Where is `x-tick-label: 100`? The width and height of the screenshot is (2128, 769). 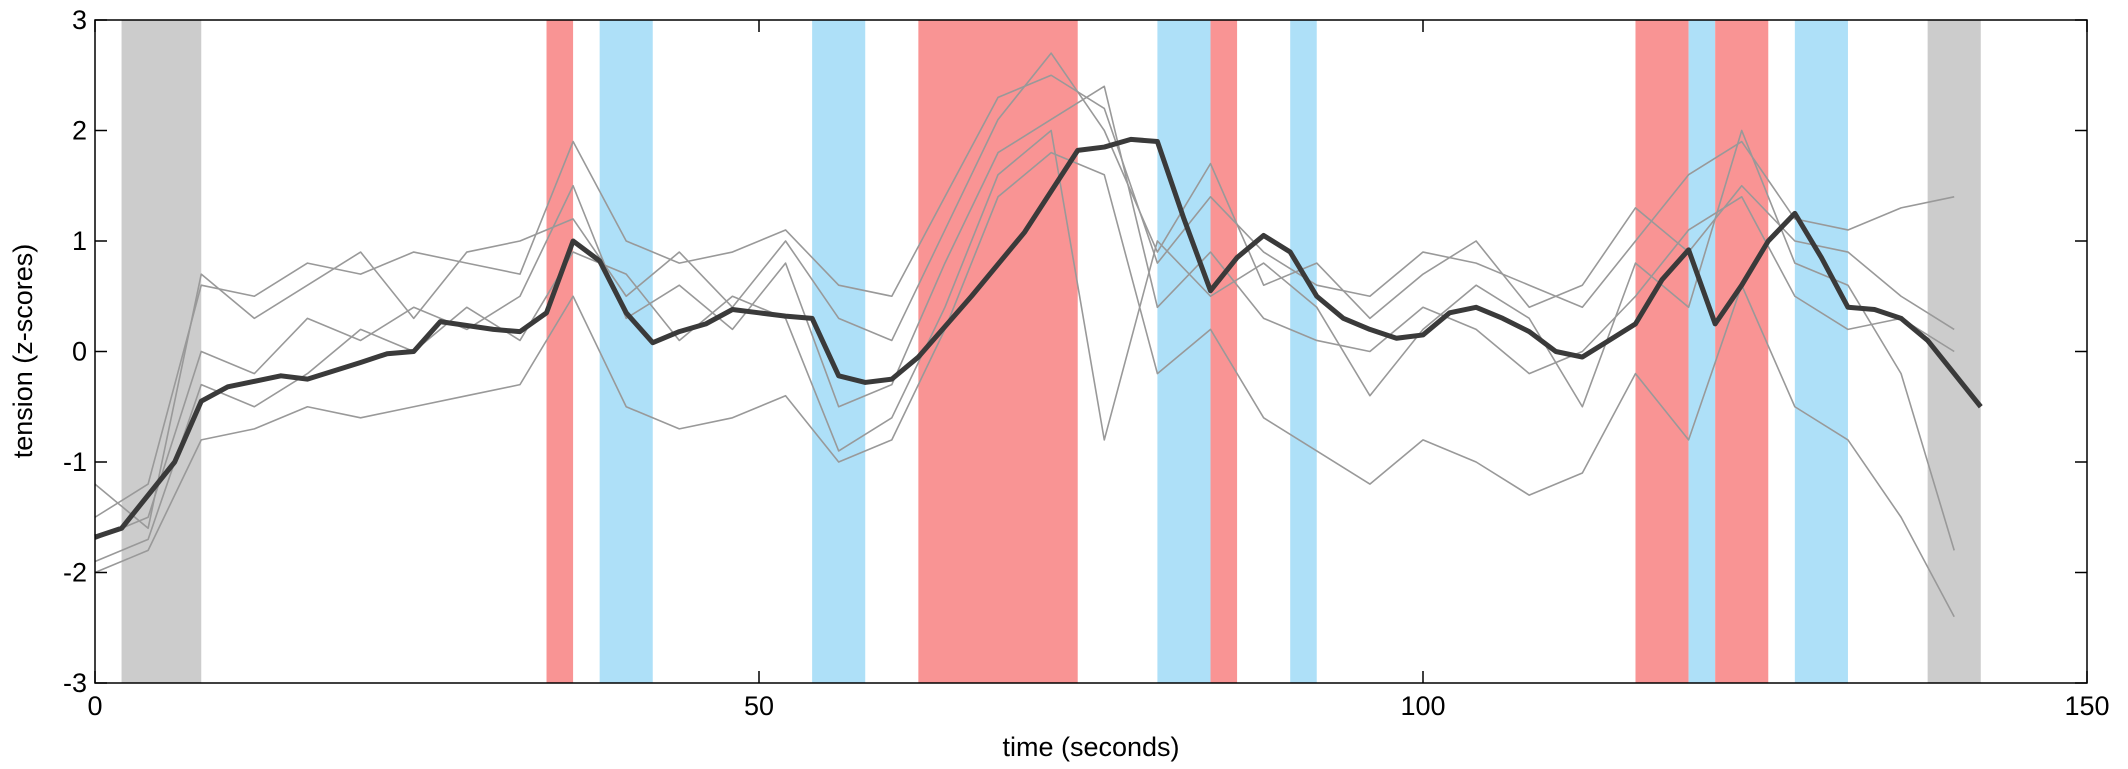
x-tick-label: 100 is located at coordinates (1422, 706).